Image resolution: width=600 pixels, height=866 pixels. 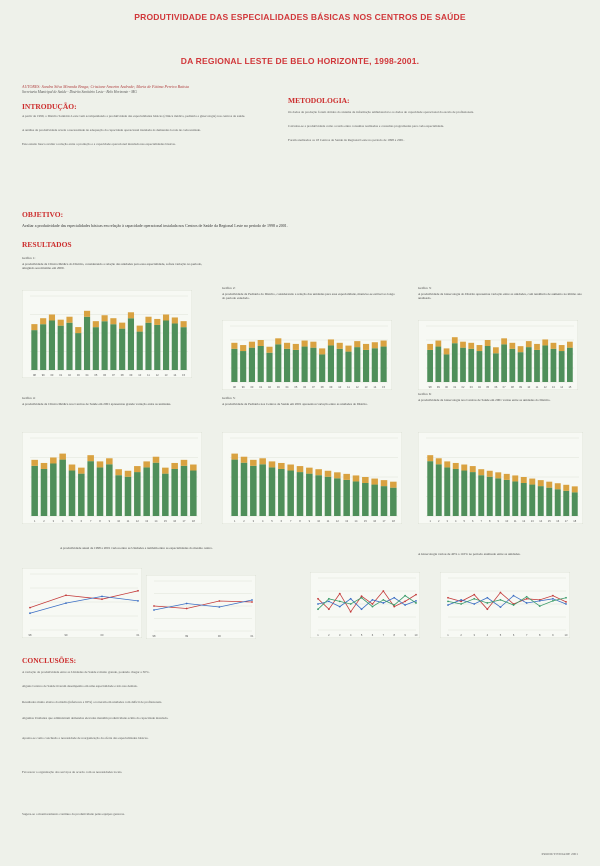 I want to click on g3-caption: Gráfico 3:, so click(x=425, y=288).